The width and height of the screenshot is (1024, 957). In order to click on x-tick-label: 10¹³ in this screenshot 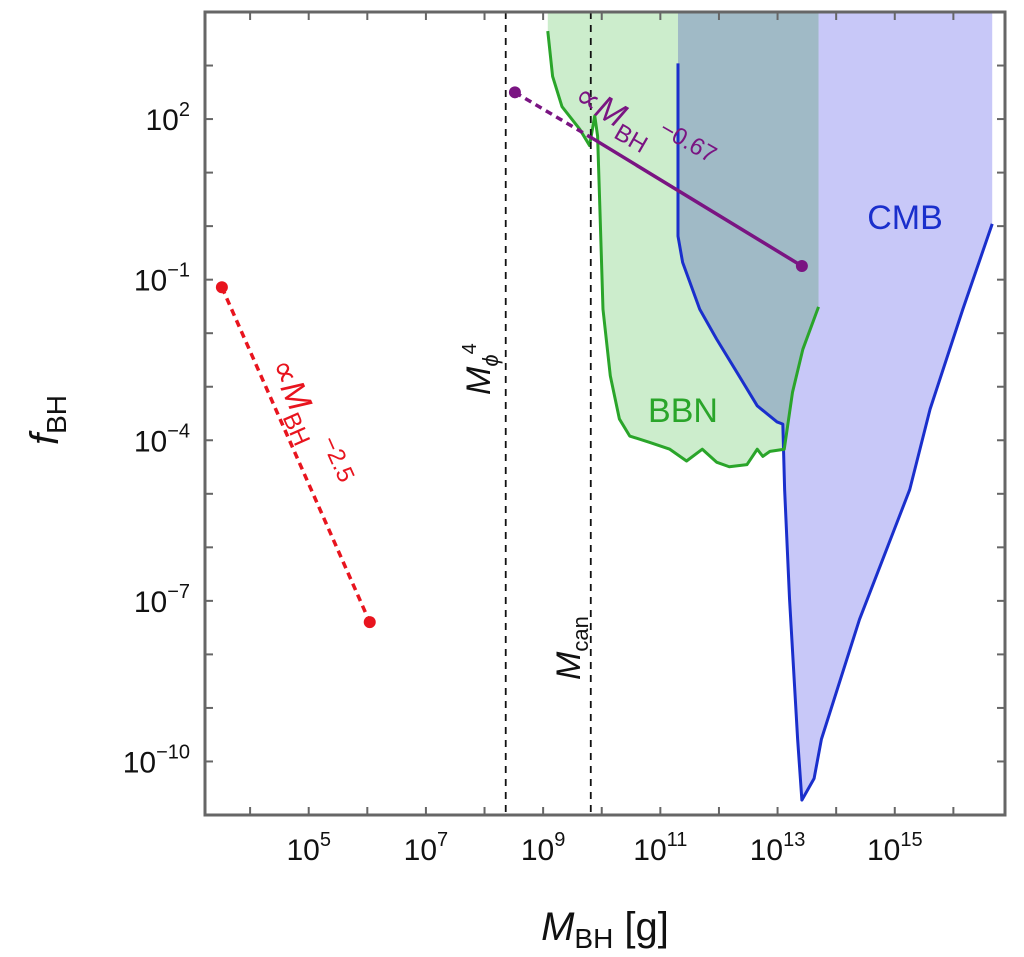, I will do `click(778, 848)`.